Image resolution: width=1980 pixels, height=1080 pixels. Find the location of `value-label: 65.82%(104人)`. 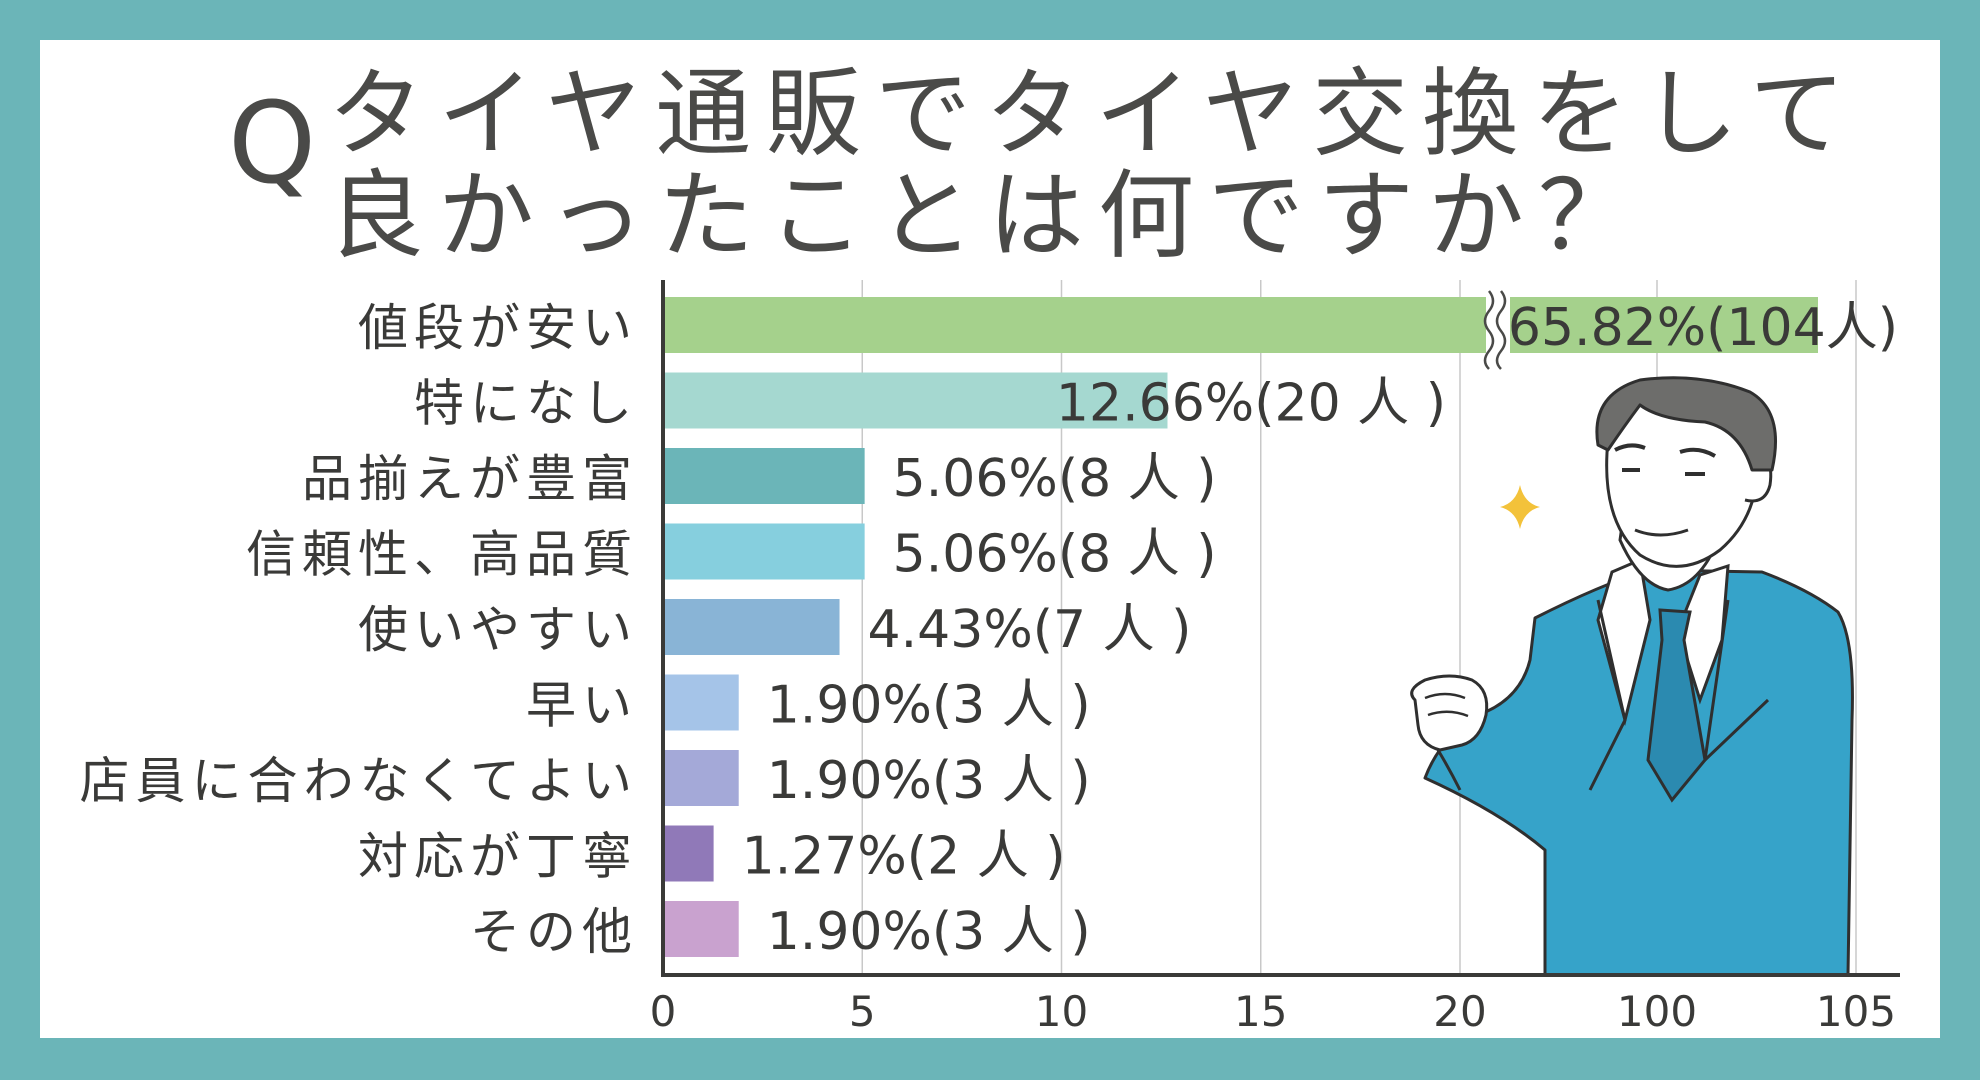

value-label: 65.82%(104人) is located at coordinates (1703, 328).